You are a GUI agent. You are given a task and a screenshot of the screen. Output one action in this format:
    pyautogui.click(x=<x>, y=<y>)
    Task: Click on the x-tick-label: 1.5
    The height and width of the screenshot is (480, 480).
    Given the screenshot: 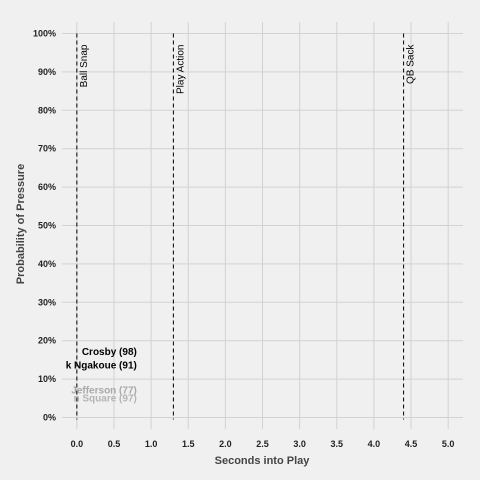 What is the action you would take?
    pyautogui.click(x=188, y=444)
    